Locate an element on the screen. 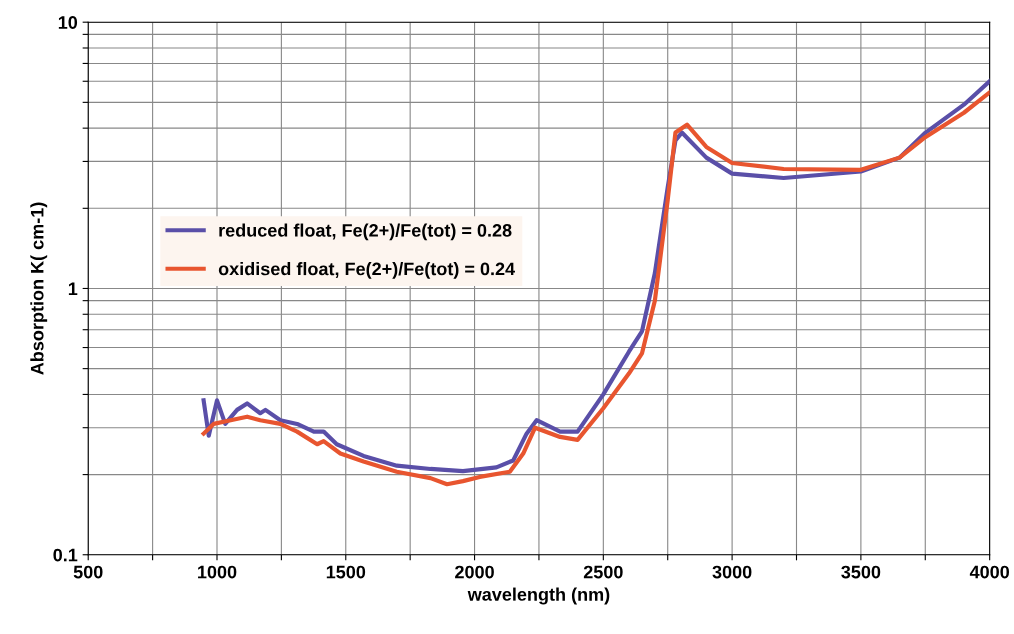 This screenshot has height=634, width=1014. x-tick-label: 2500 is located at coordinates (603, 572).